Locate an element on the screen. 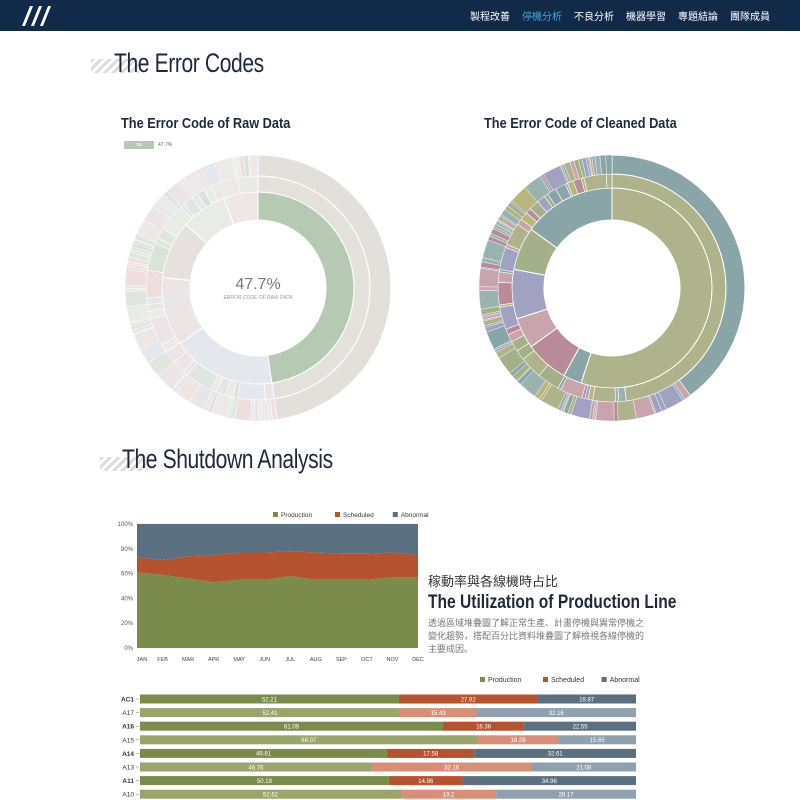  bar-category-label: A14 is located at coordinates (128, 754).